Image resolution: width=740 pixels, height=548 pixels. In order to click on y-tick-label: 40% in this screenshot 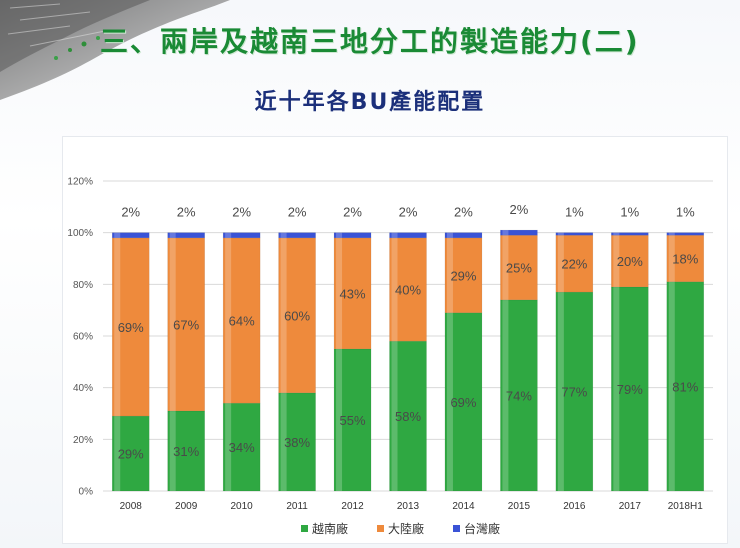, I will do `click(83, 388)`.